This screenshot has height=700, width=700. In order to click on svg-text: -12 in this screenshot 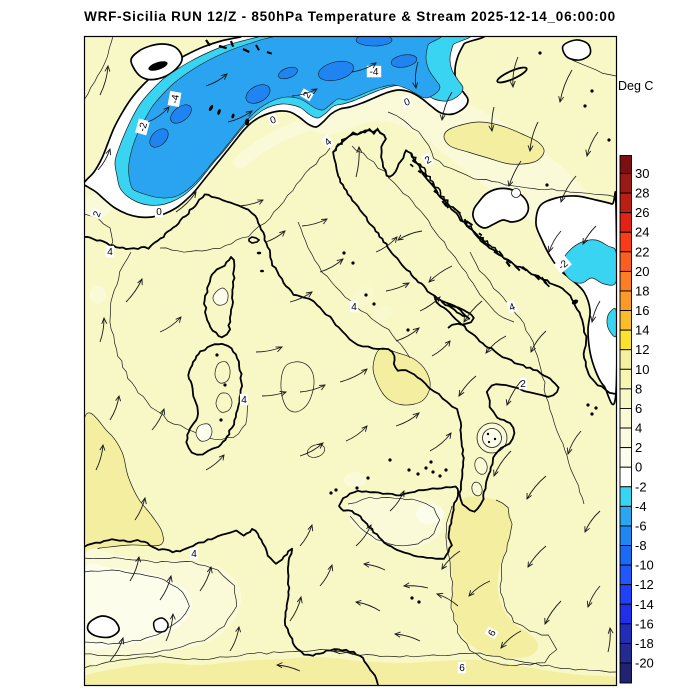, I will do `click(644, 584)`.